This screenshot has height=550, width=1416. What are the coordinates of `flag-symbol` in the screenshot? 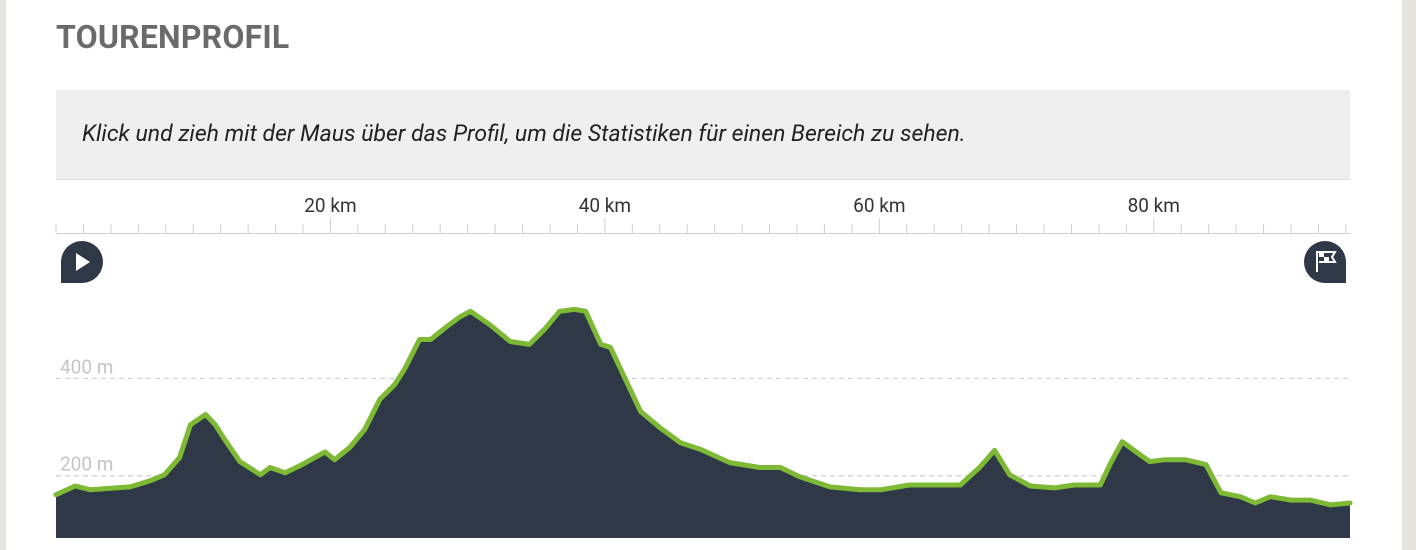 It's located at (1326, 261).